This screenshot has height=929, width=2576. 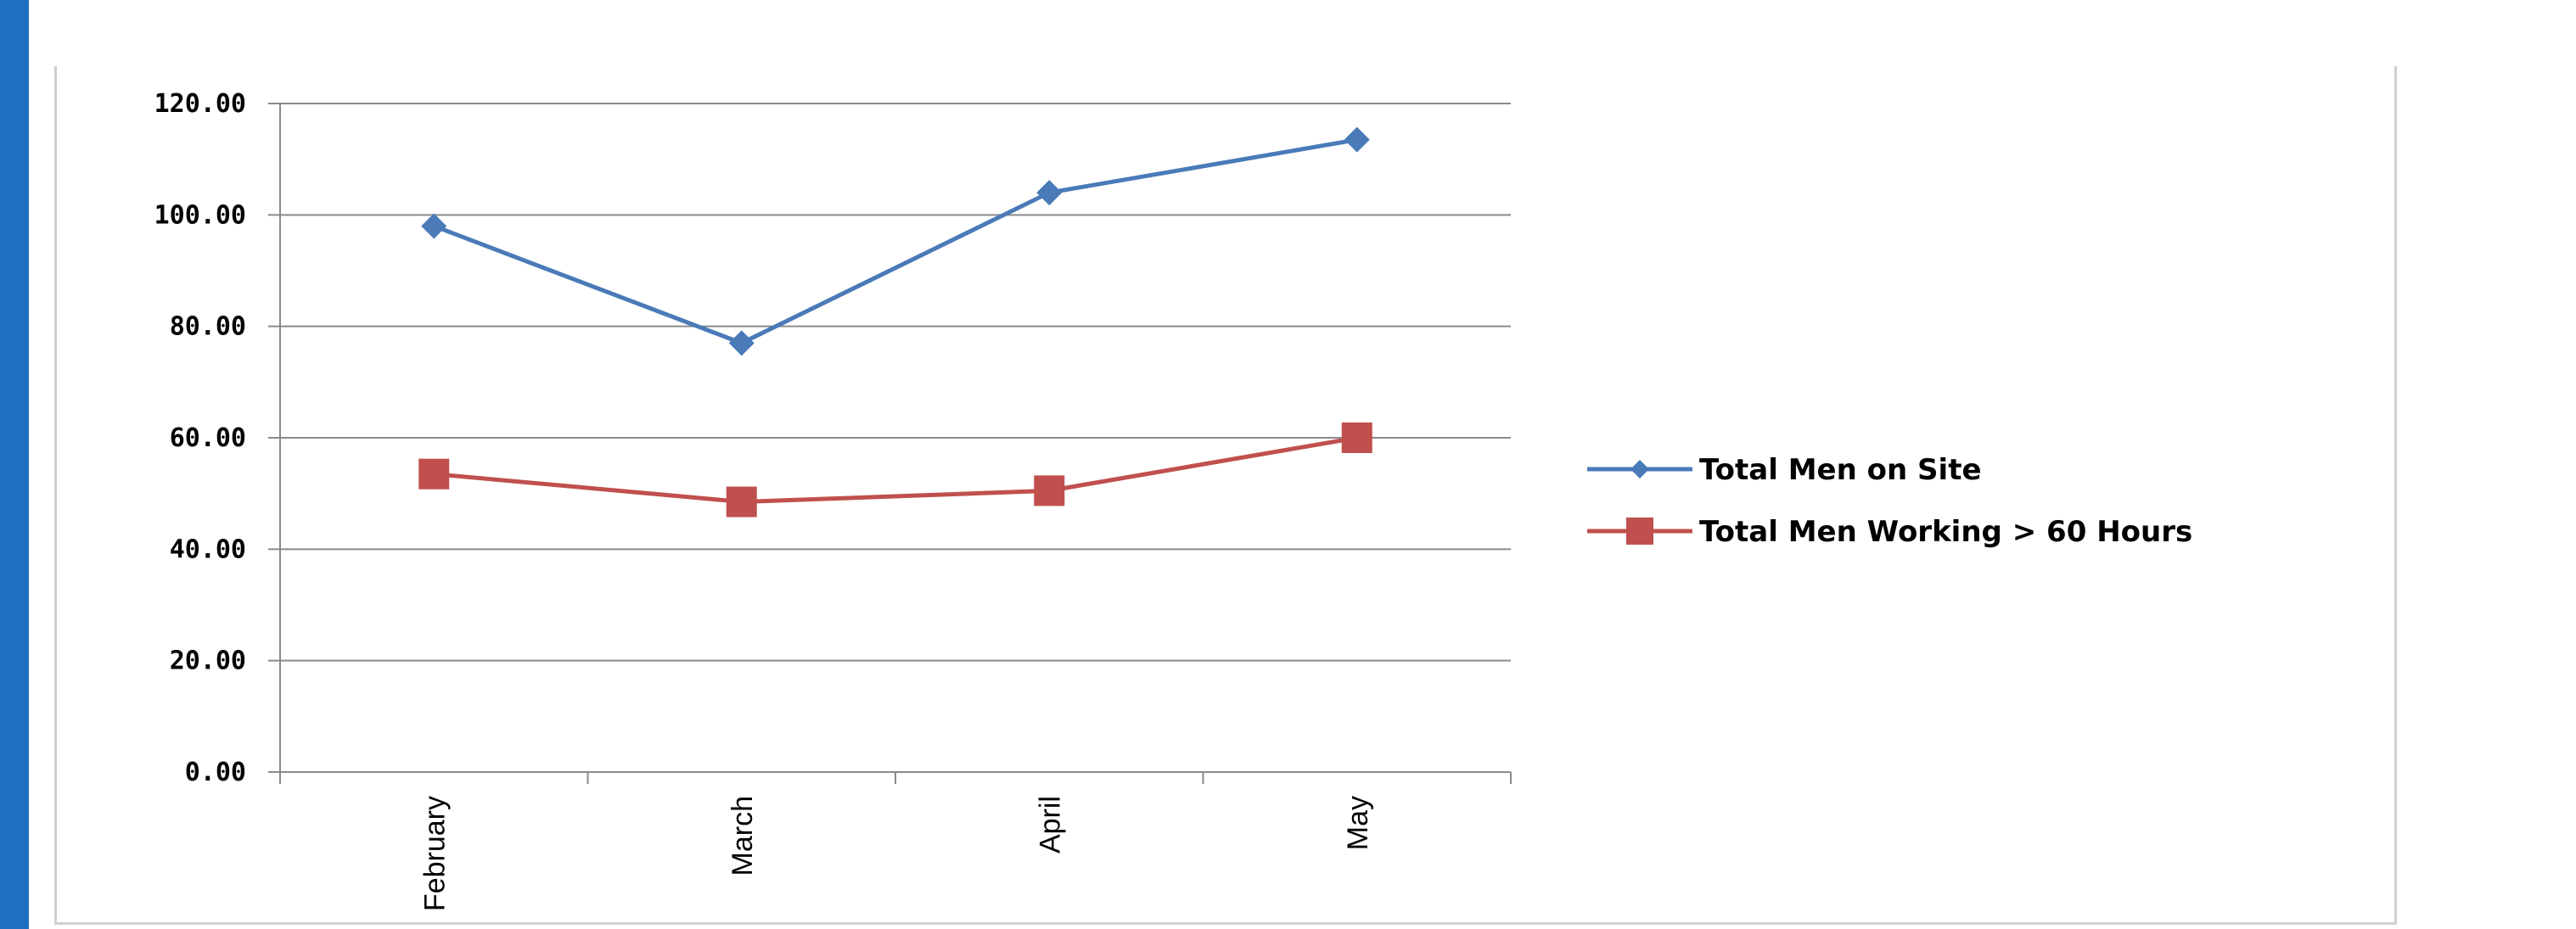 I want to click on left-accent-bar, so click(x=14, y=464).